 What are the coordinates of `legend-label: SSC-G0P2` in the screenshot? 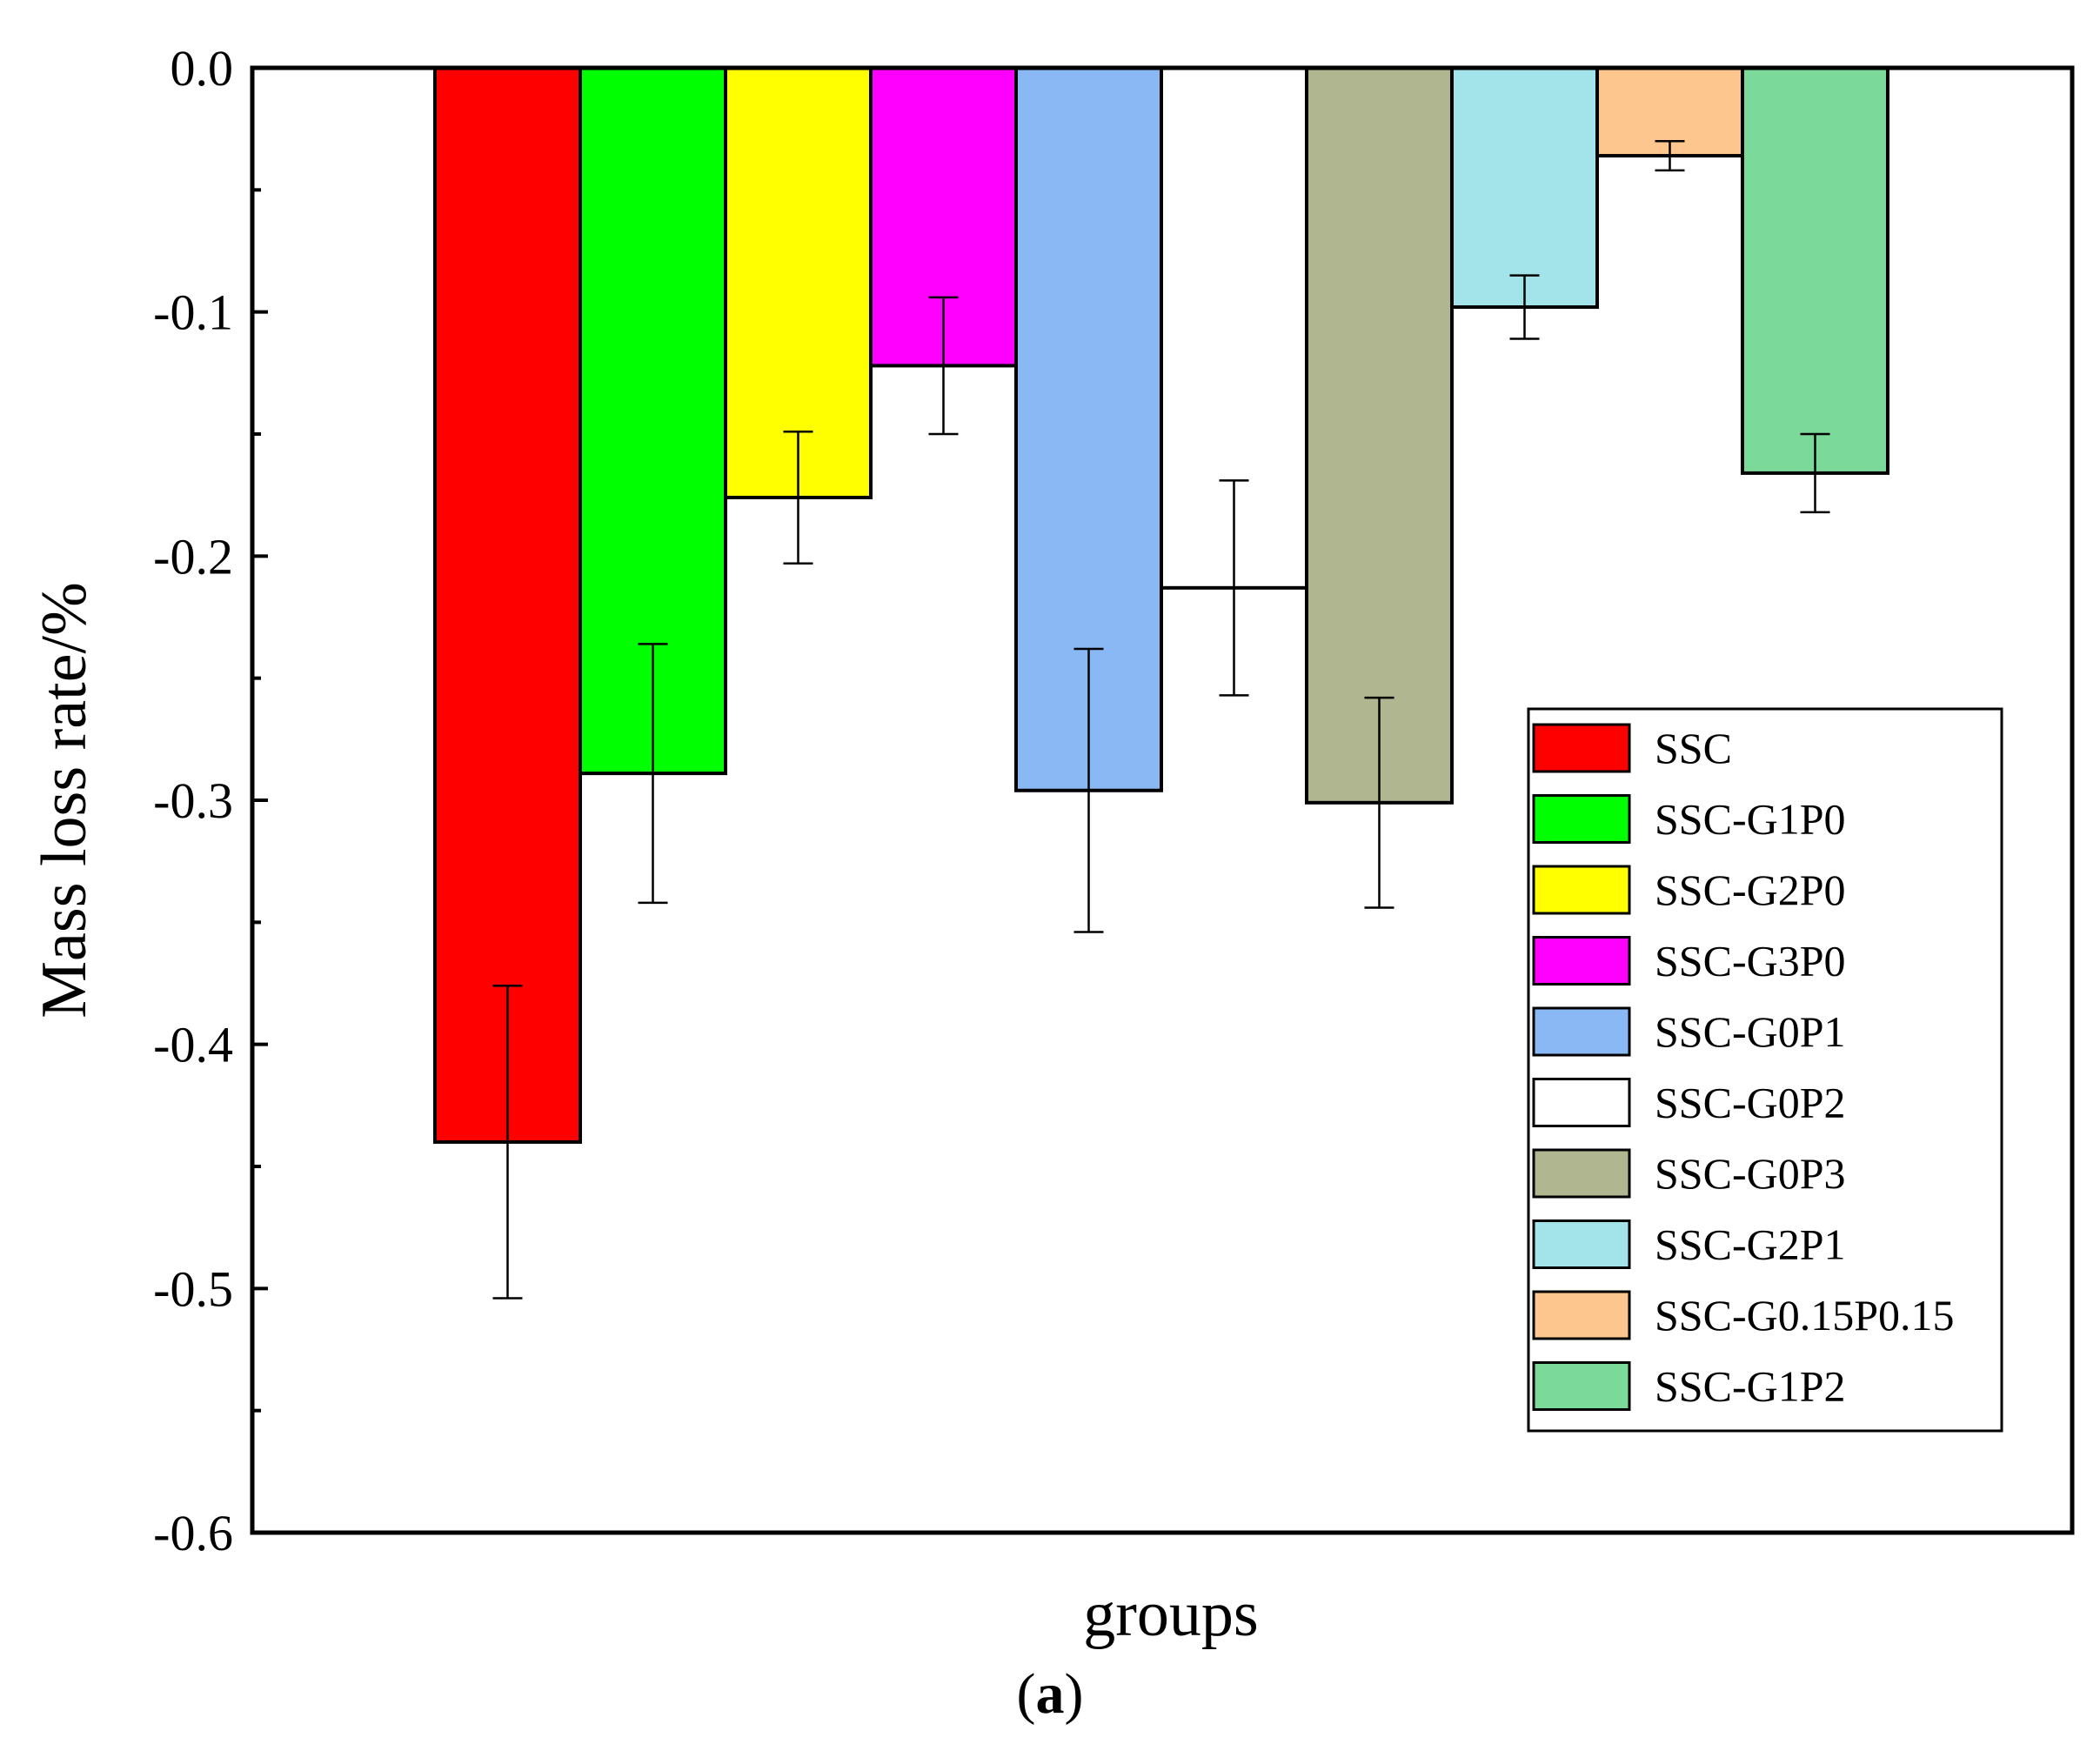 It's located at (1750, 1103).